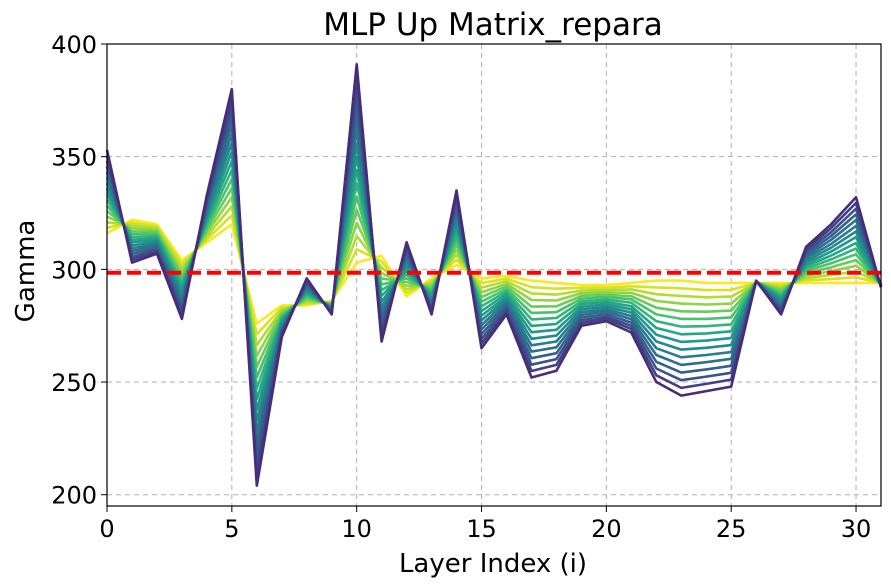 The width and height of the screenshot is (891, 587). What do you see at coordinates (731, 529) in the screenshot?
I see `x-tick-label-5: 25` at bounding box center [731, 529].